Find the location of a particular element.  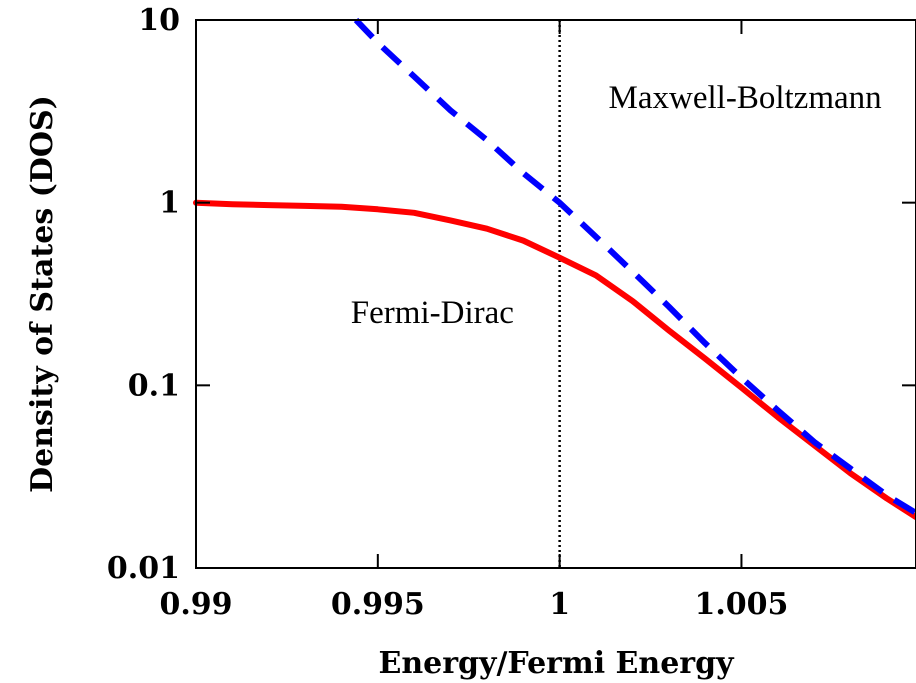

y-tick-label: 1 is located at coordinates (169, 203).